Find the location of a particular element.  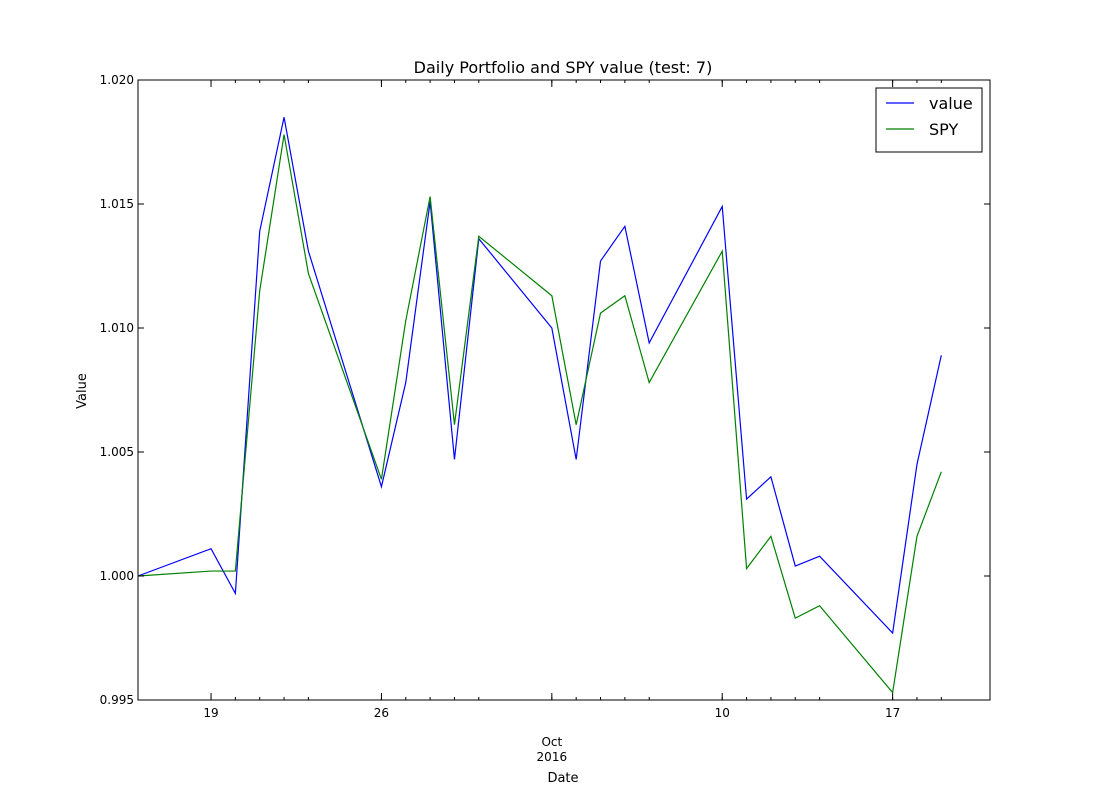

x-tick-label: 19 is located at coordinates (210, 713).